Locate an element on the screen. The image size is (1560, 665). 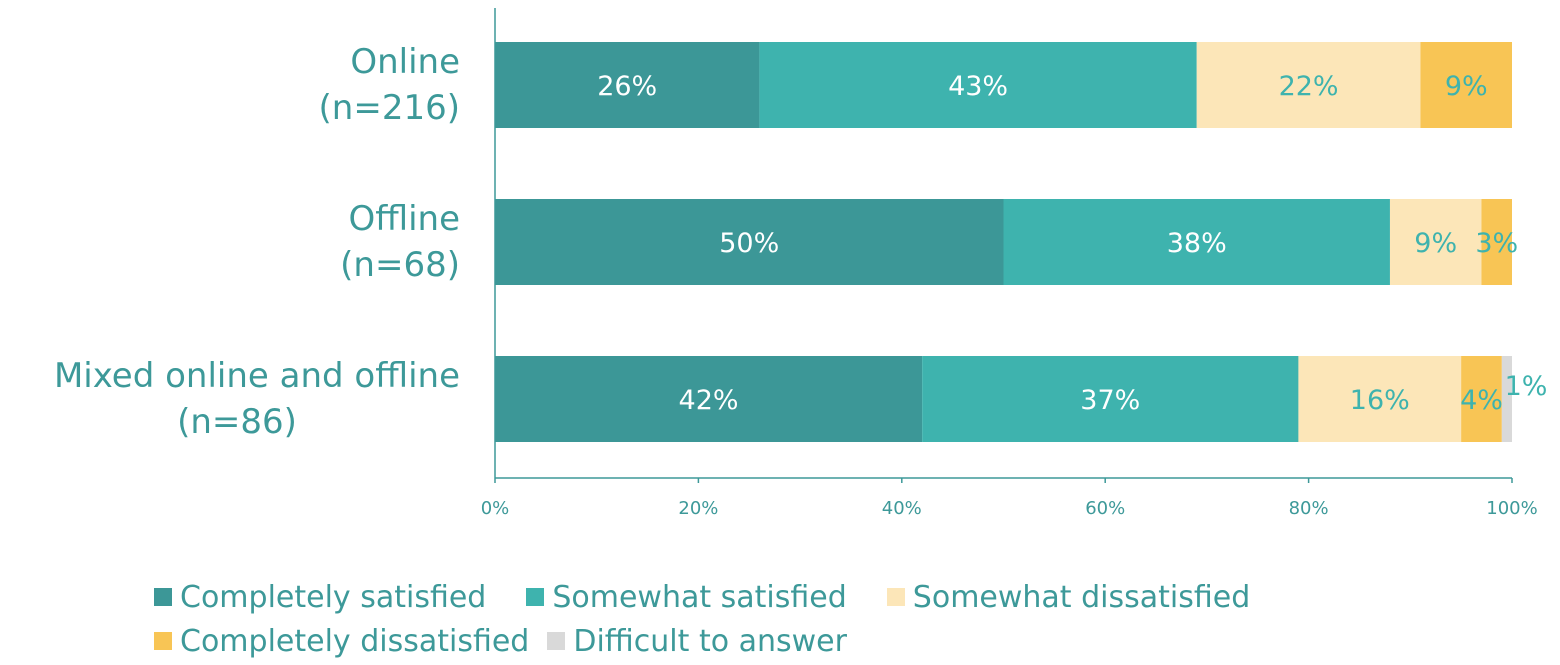
legend-item-completely-satisfied: Completely satisfied is located at coordinates (320, 597).